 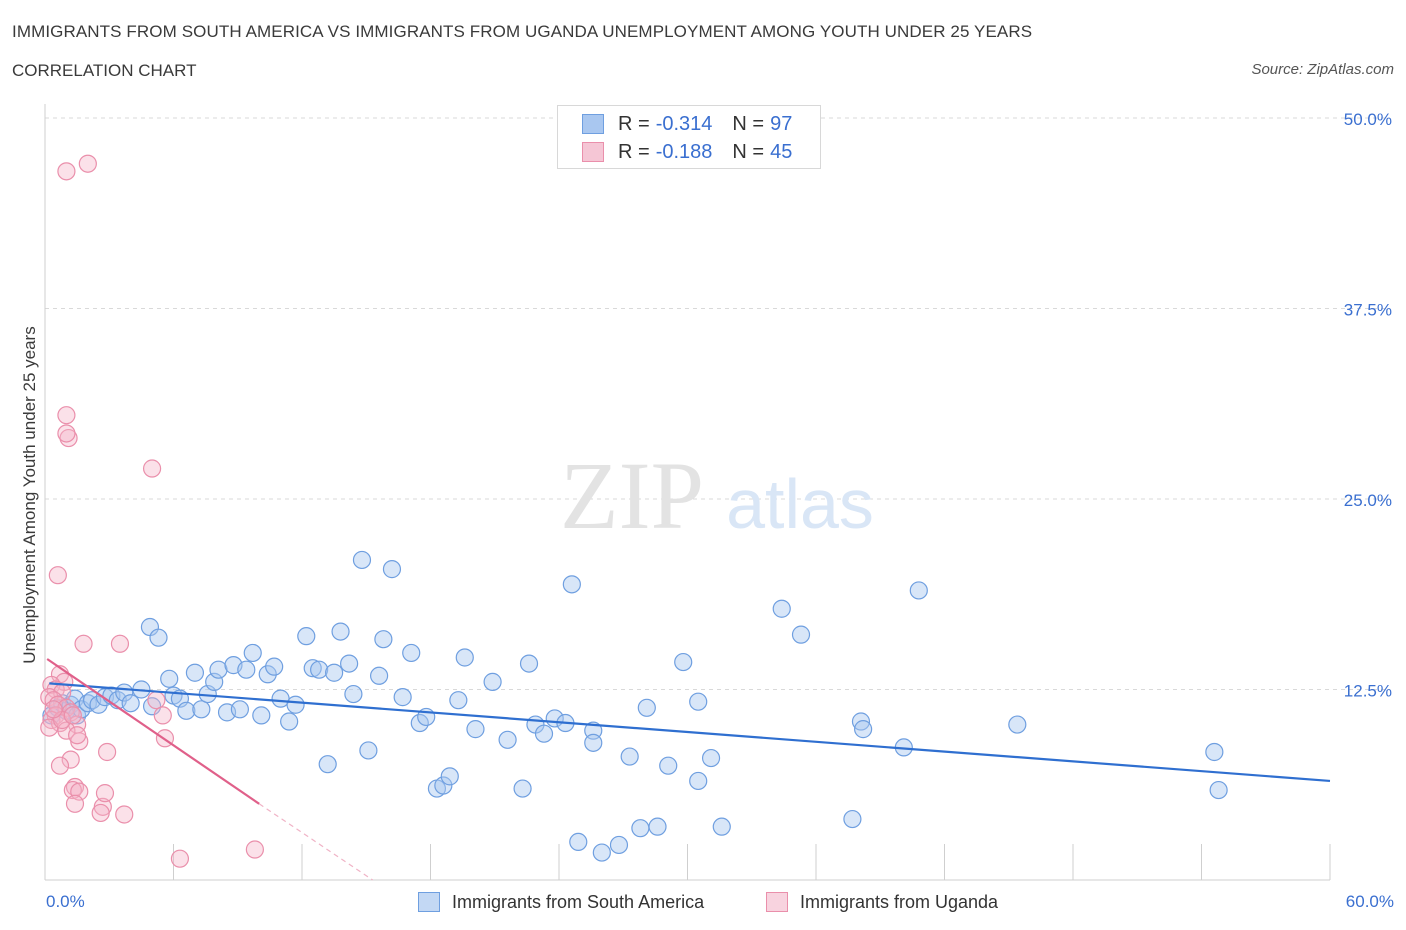 I want to click on legend-n-value: 45, so click(x=781, y=151).